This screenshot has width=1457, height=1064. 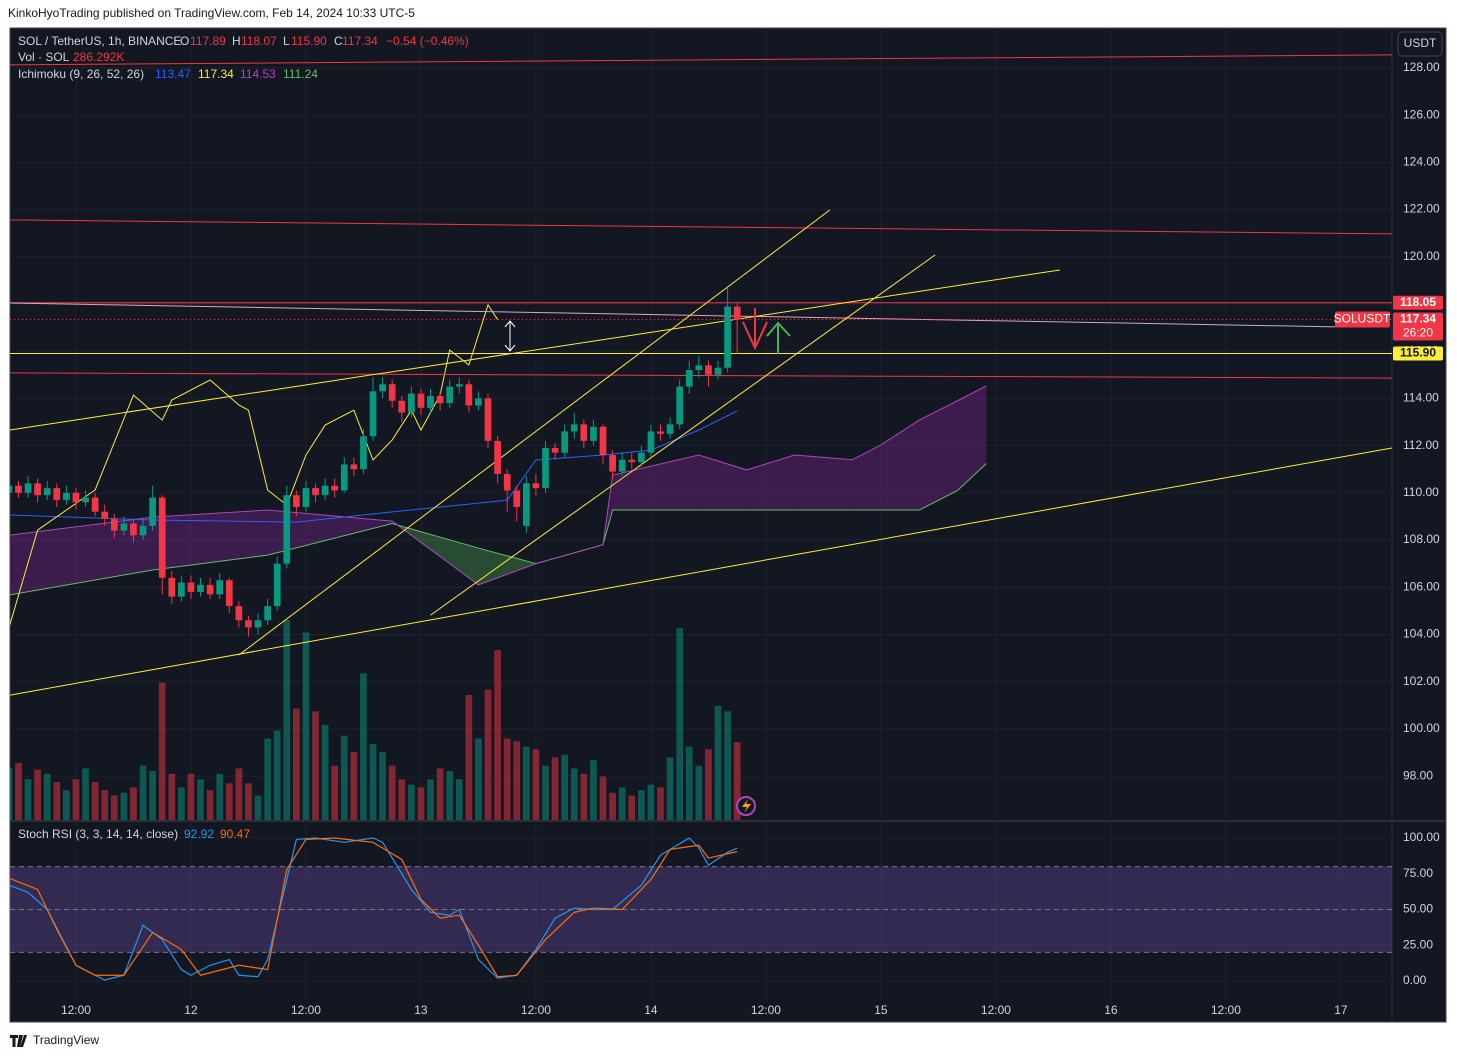 I want to click on stoch-pane, so click(x=701, y=909).